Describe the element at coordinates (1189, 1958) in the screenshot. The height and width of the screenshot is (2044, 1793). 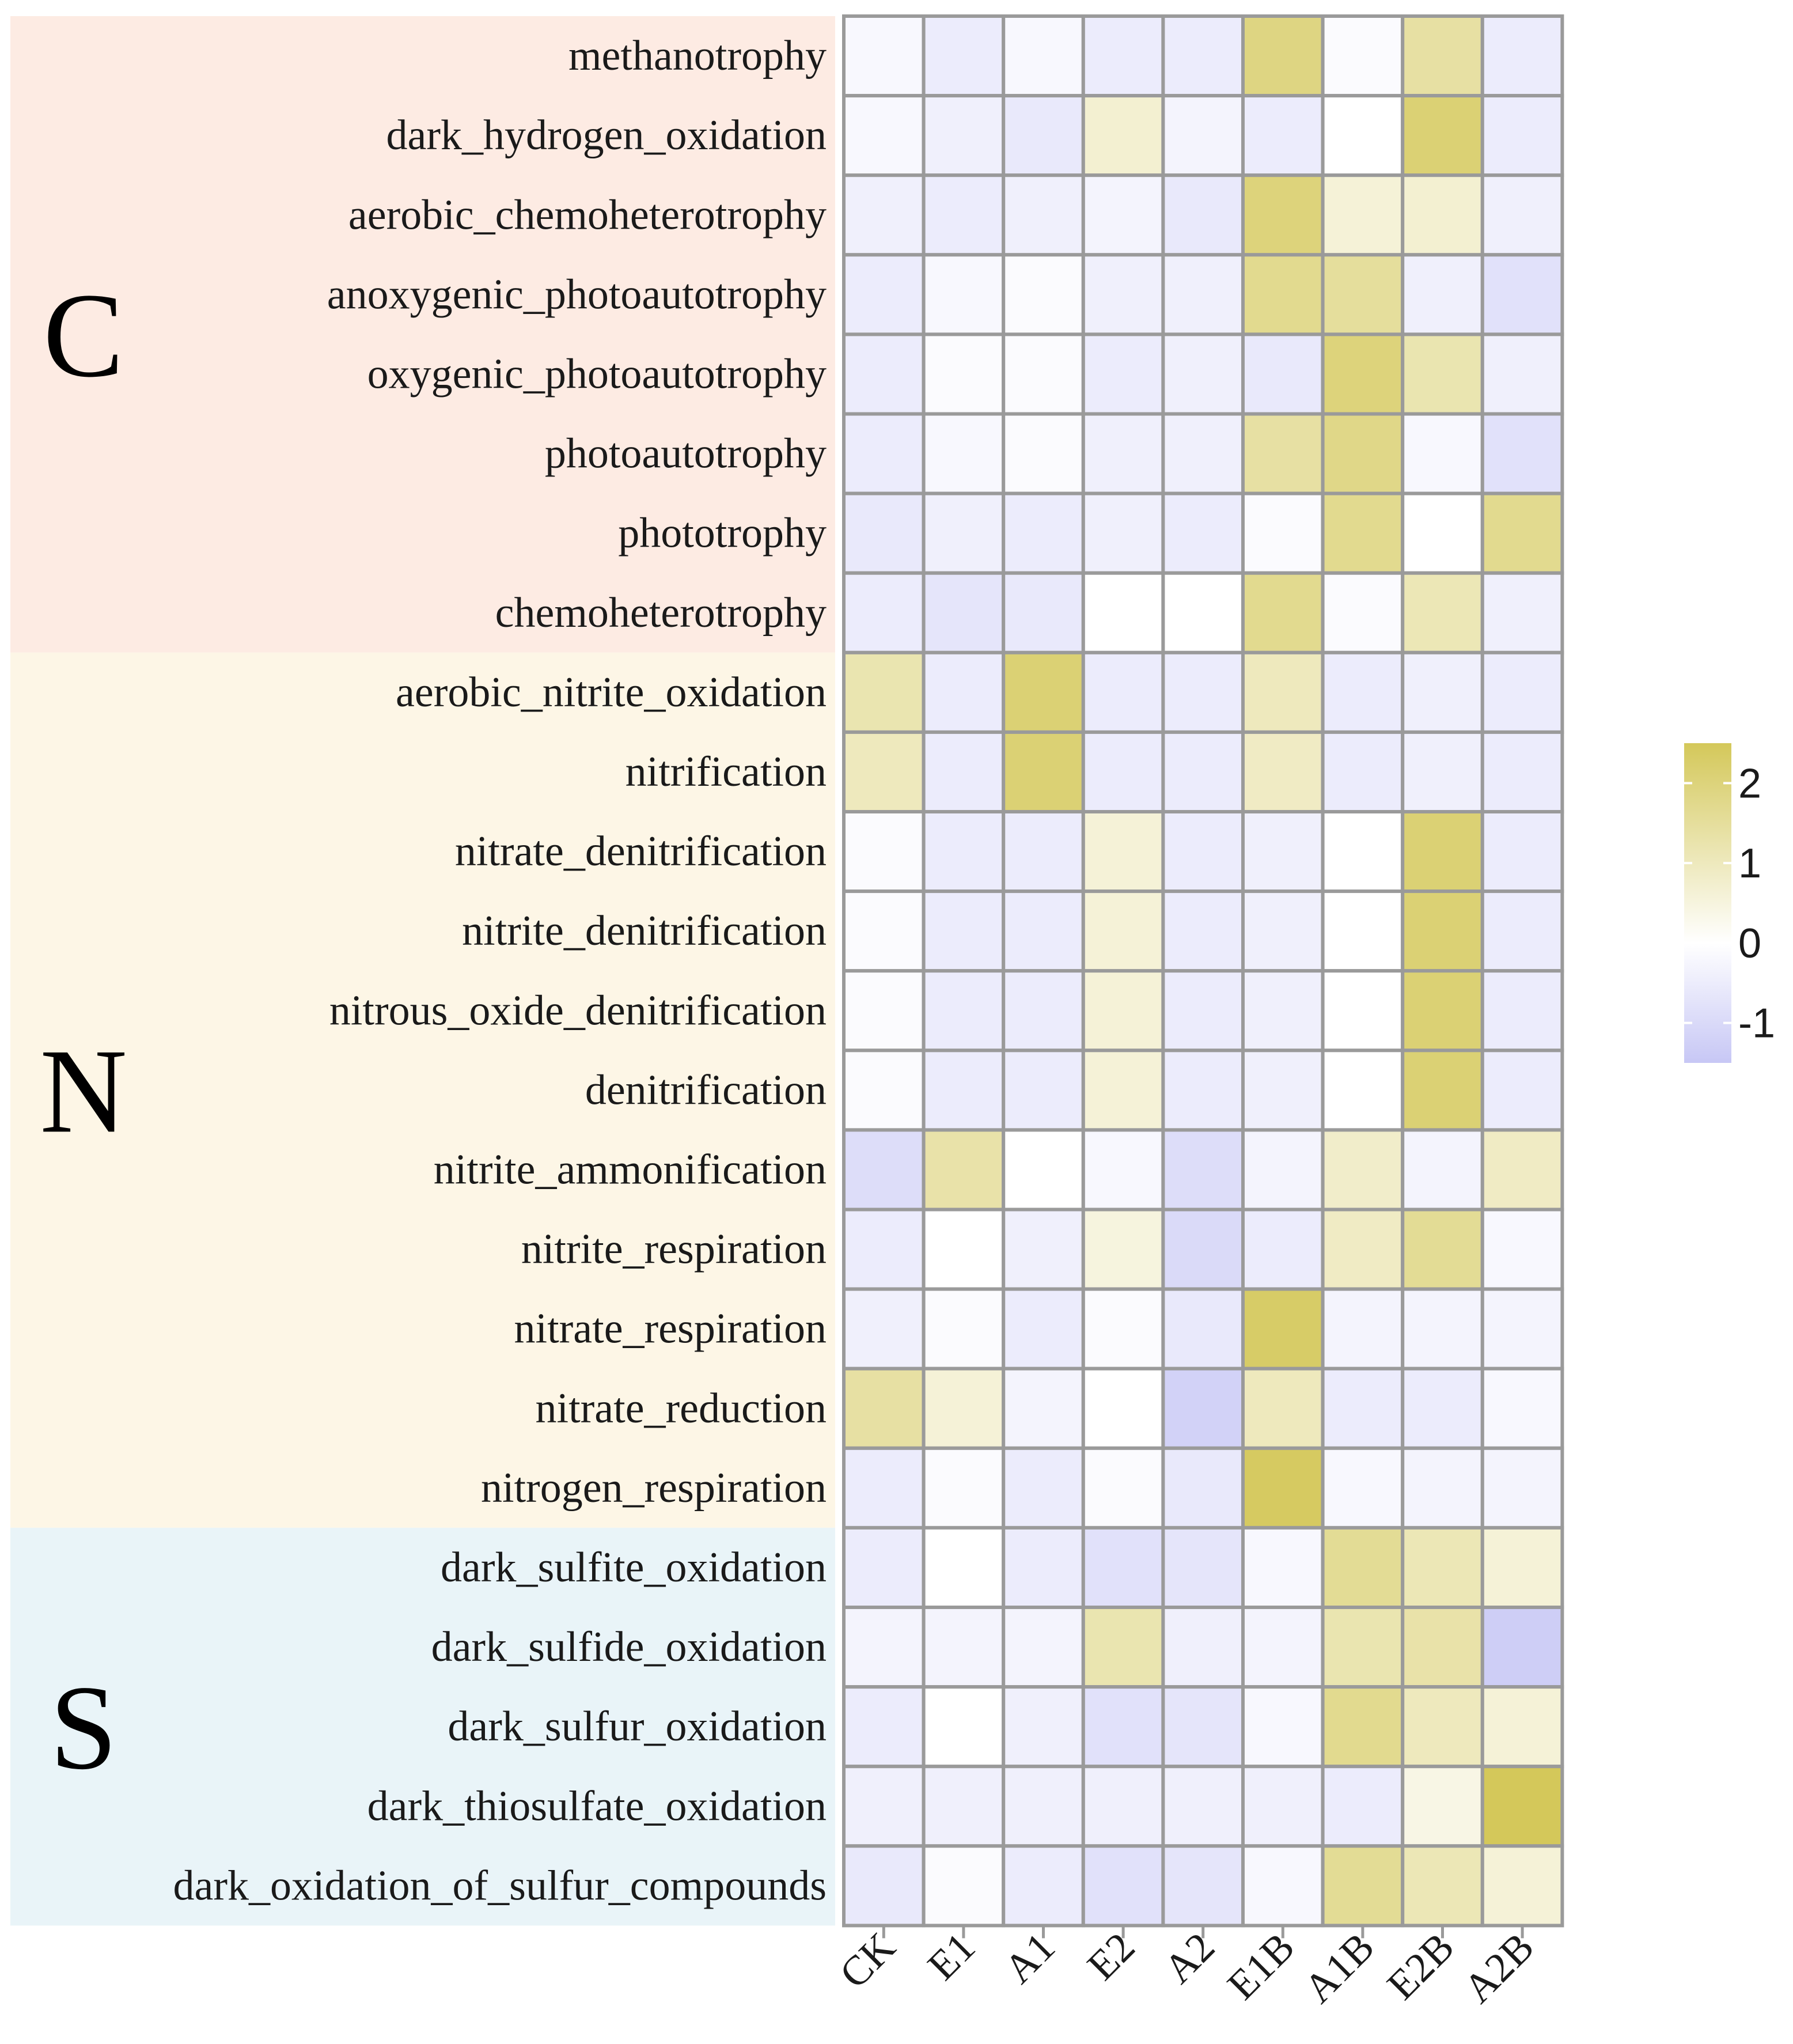
I see `column-label: A2` at that location.